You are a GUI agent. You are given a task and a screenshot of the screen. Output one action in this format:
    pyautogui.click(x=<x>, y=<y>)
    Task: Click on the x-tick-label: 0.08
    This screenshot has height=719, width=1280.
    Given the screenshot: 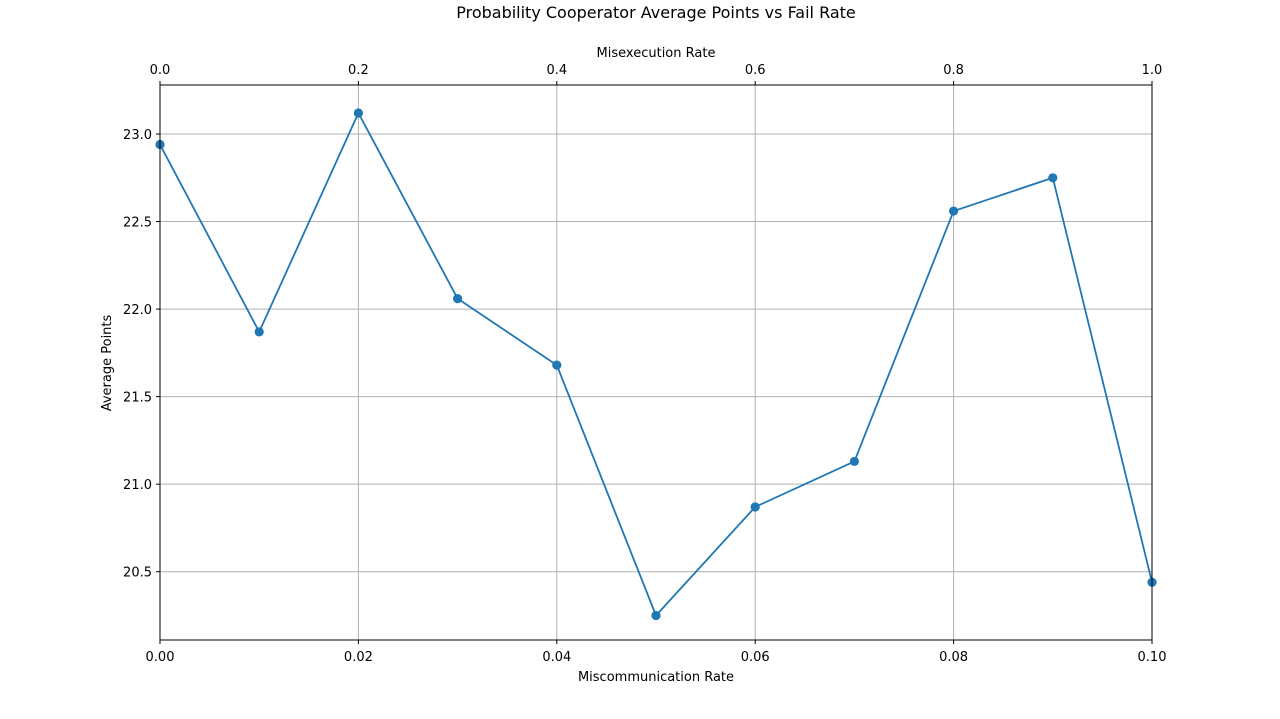 What is the action you would take?
    pyautogui.click(x=953, y=657)
    